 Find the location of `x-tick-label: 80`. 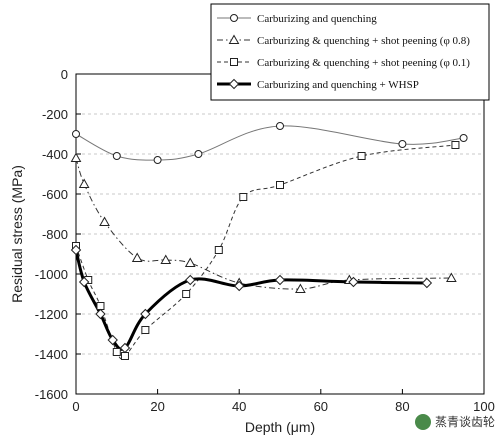

x-tick-label: 80 is located at coordinates (402, 406).